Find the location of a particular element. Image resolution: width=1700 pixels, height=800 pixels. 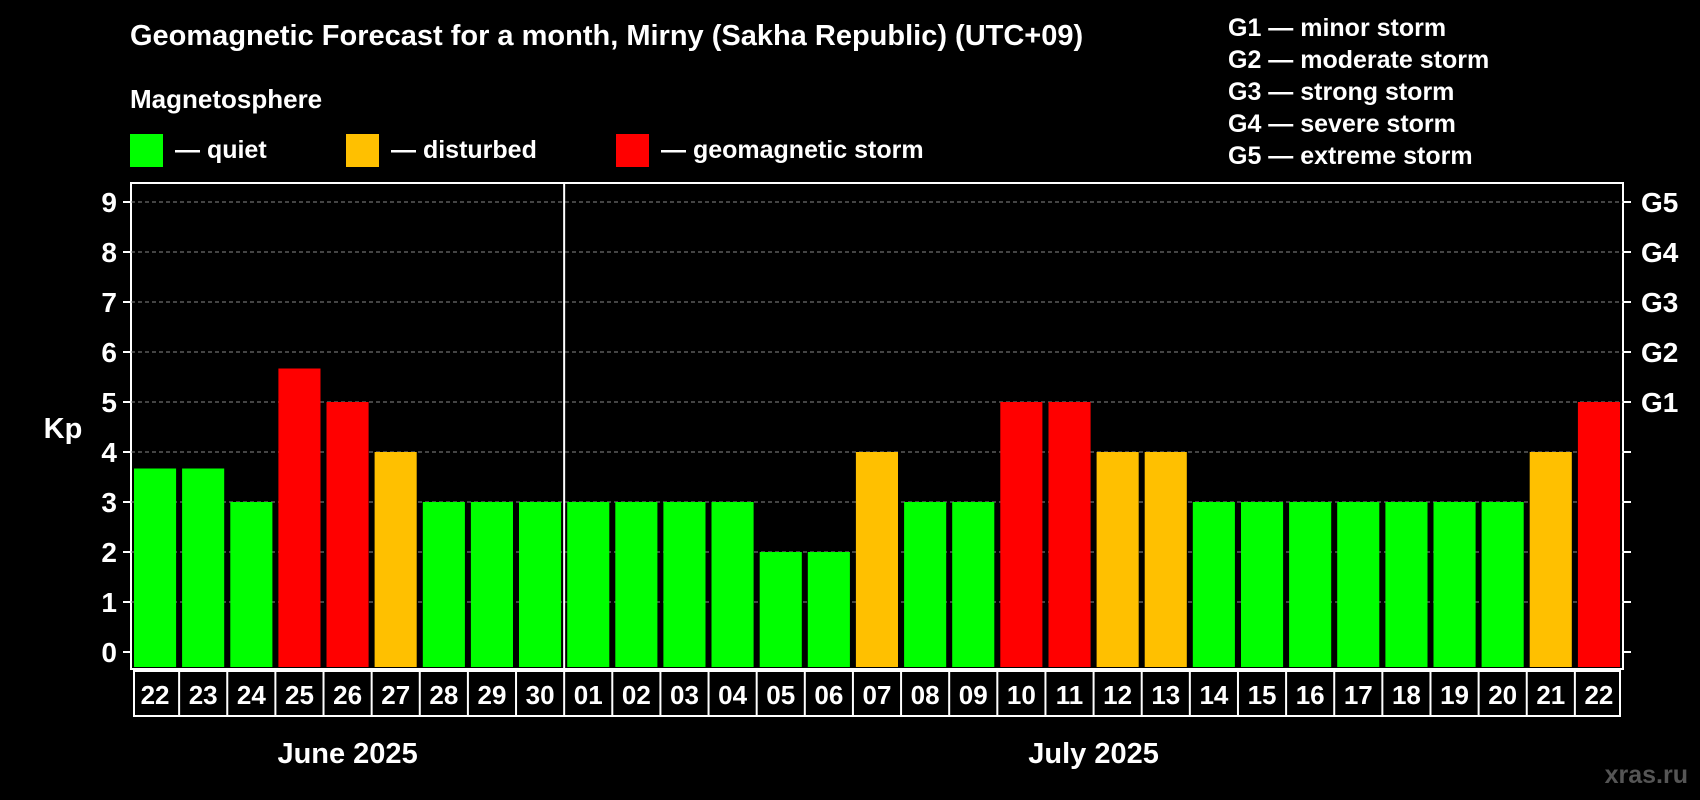

right-tick-label-g1: G1 is located at coordinates (1659, 402).